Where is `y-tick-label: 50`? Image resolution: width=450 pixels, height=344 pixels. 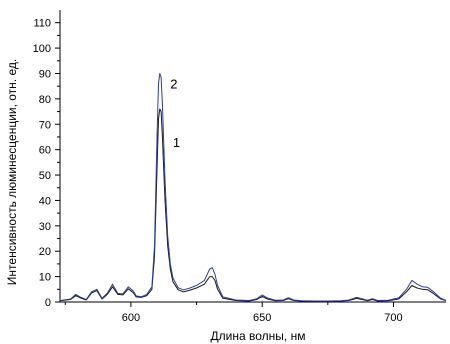
y-tick-label: 50 is located at coordinates (45, 176).